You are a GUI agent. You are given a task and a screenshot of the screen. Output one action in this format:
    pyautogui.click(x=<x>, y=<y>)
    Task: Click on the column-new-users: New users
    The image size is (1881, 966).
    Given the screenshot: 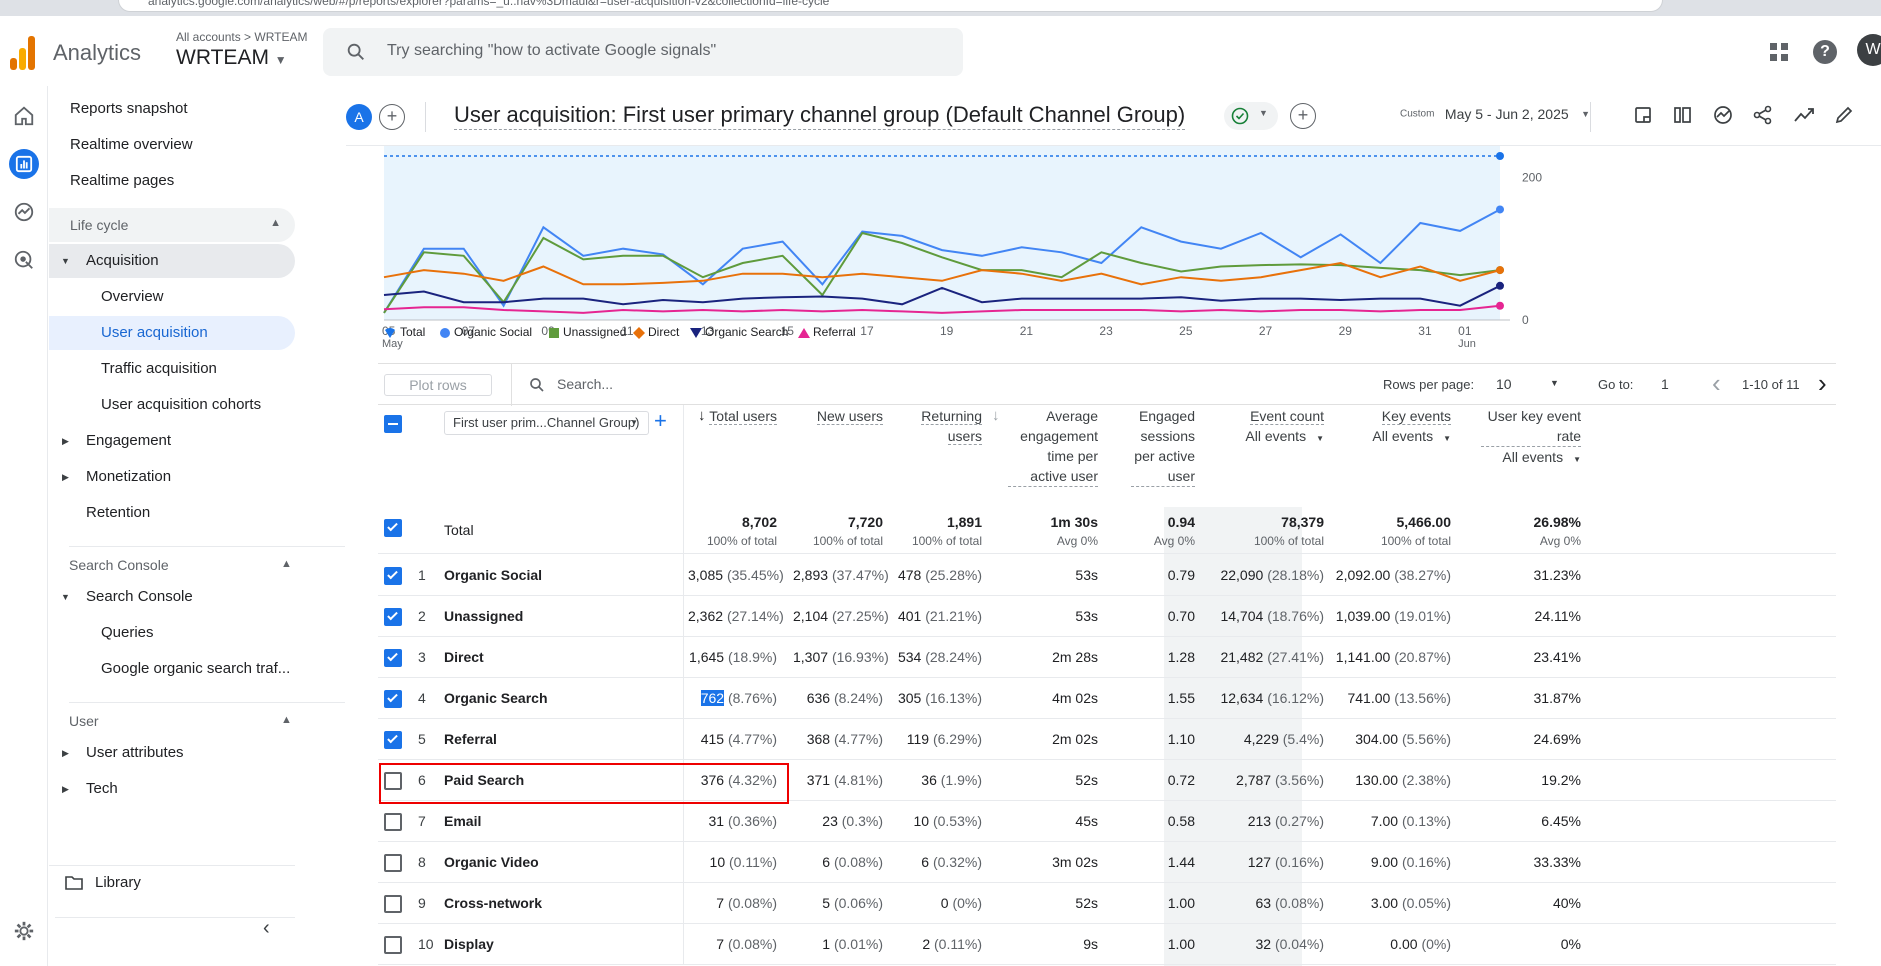 What is the action you would take?
    pyautogui.click(x=849, y=416)
    